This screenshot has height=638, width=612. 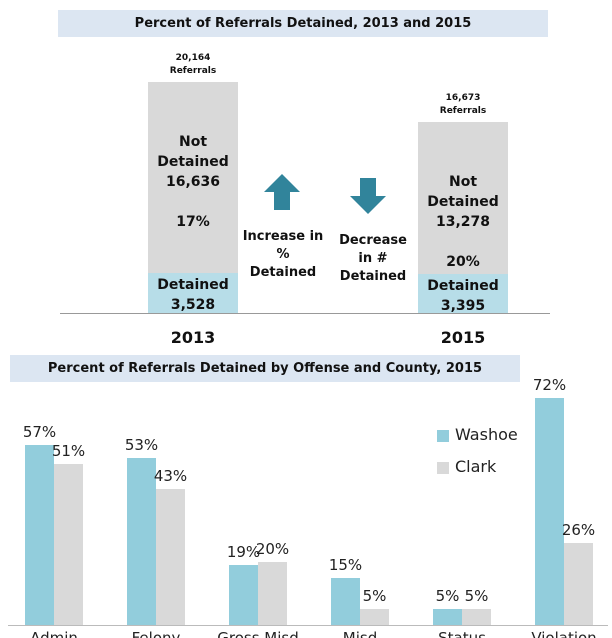 I want to click on legend-label: Washoe, so click(x=486, y=434).